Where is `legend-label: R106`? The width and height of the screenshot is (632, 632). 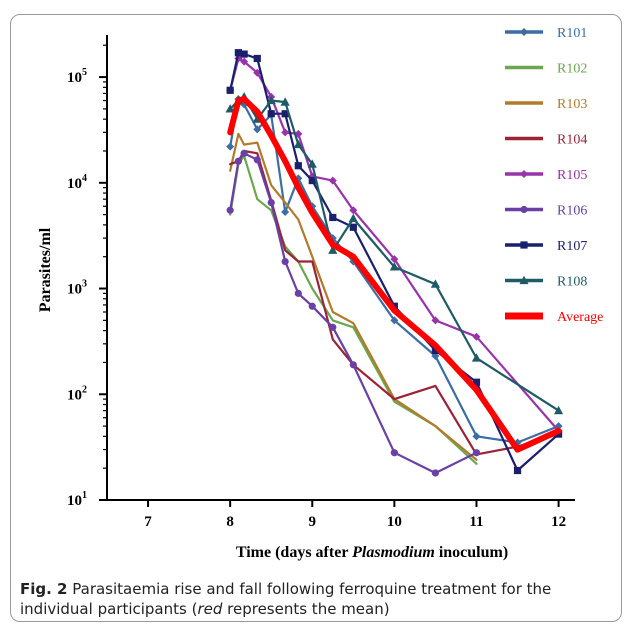 legend-label: R106 is located at coordinates (572, 211).